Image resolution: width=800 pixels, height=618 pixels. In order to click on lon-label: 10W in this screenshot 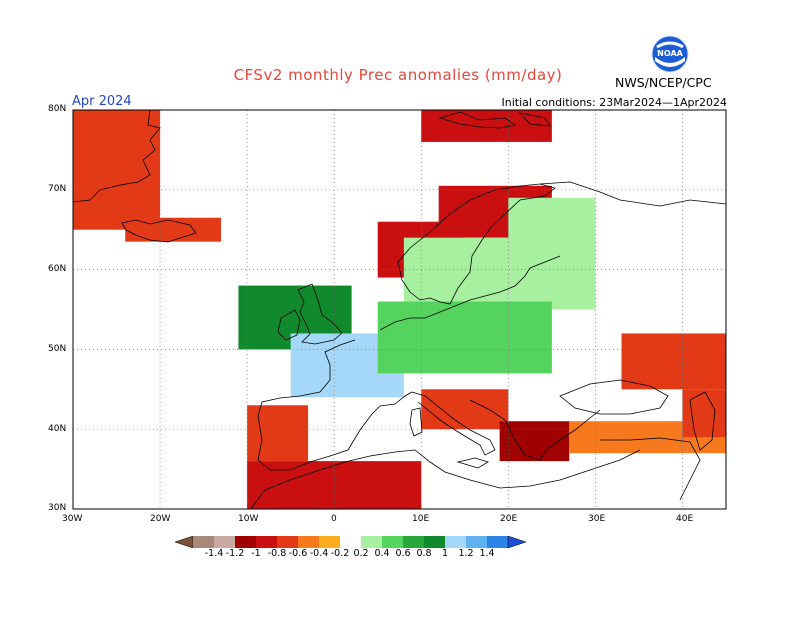, I will do `click(248, 519)`.